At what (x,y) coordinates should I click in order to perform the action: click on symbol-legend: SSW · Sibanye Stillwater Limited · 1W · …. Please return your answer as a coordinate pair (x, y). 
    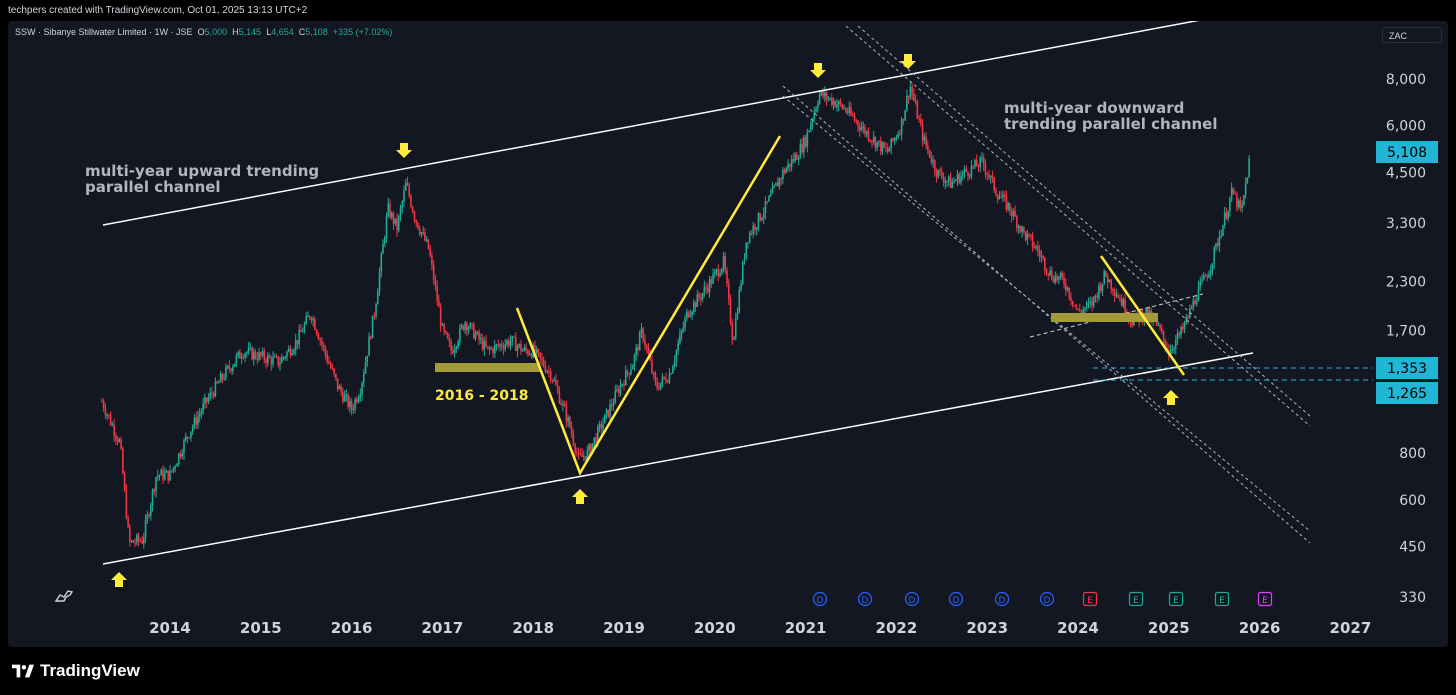
    Looking at the image, I should click on (203, 32).